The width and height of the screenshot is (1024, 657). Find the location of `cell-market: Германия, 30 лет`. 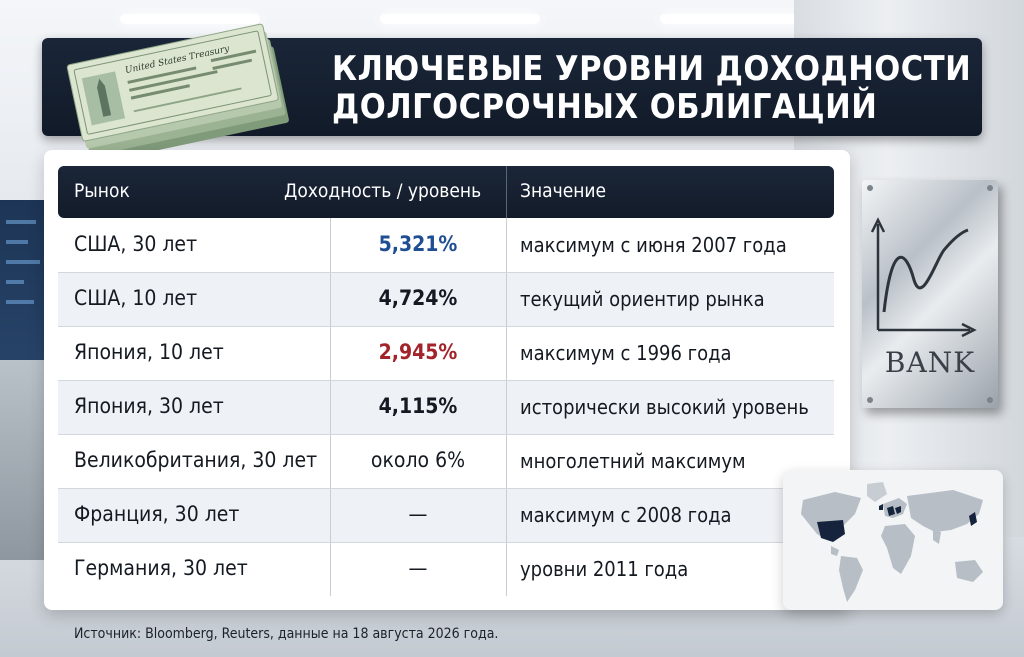

cell-market: Германия, 30 лет is located at coordinates (161, 568).